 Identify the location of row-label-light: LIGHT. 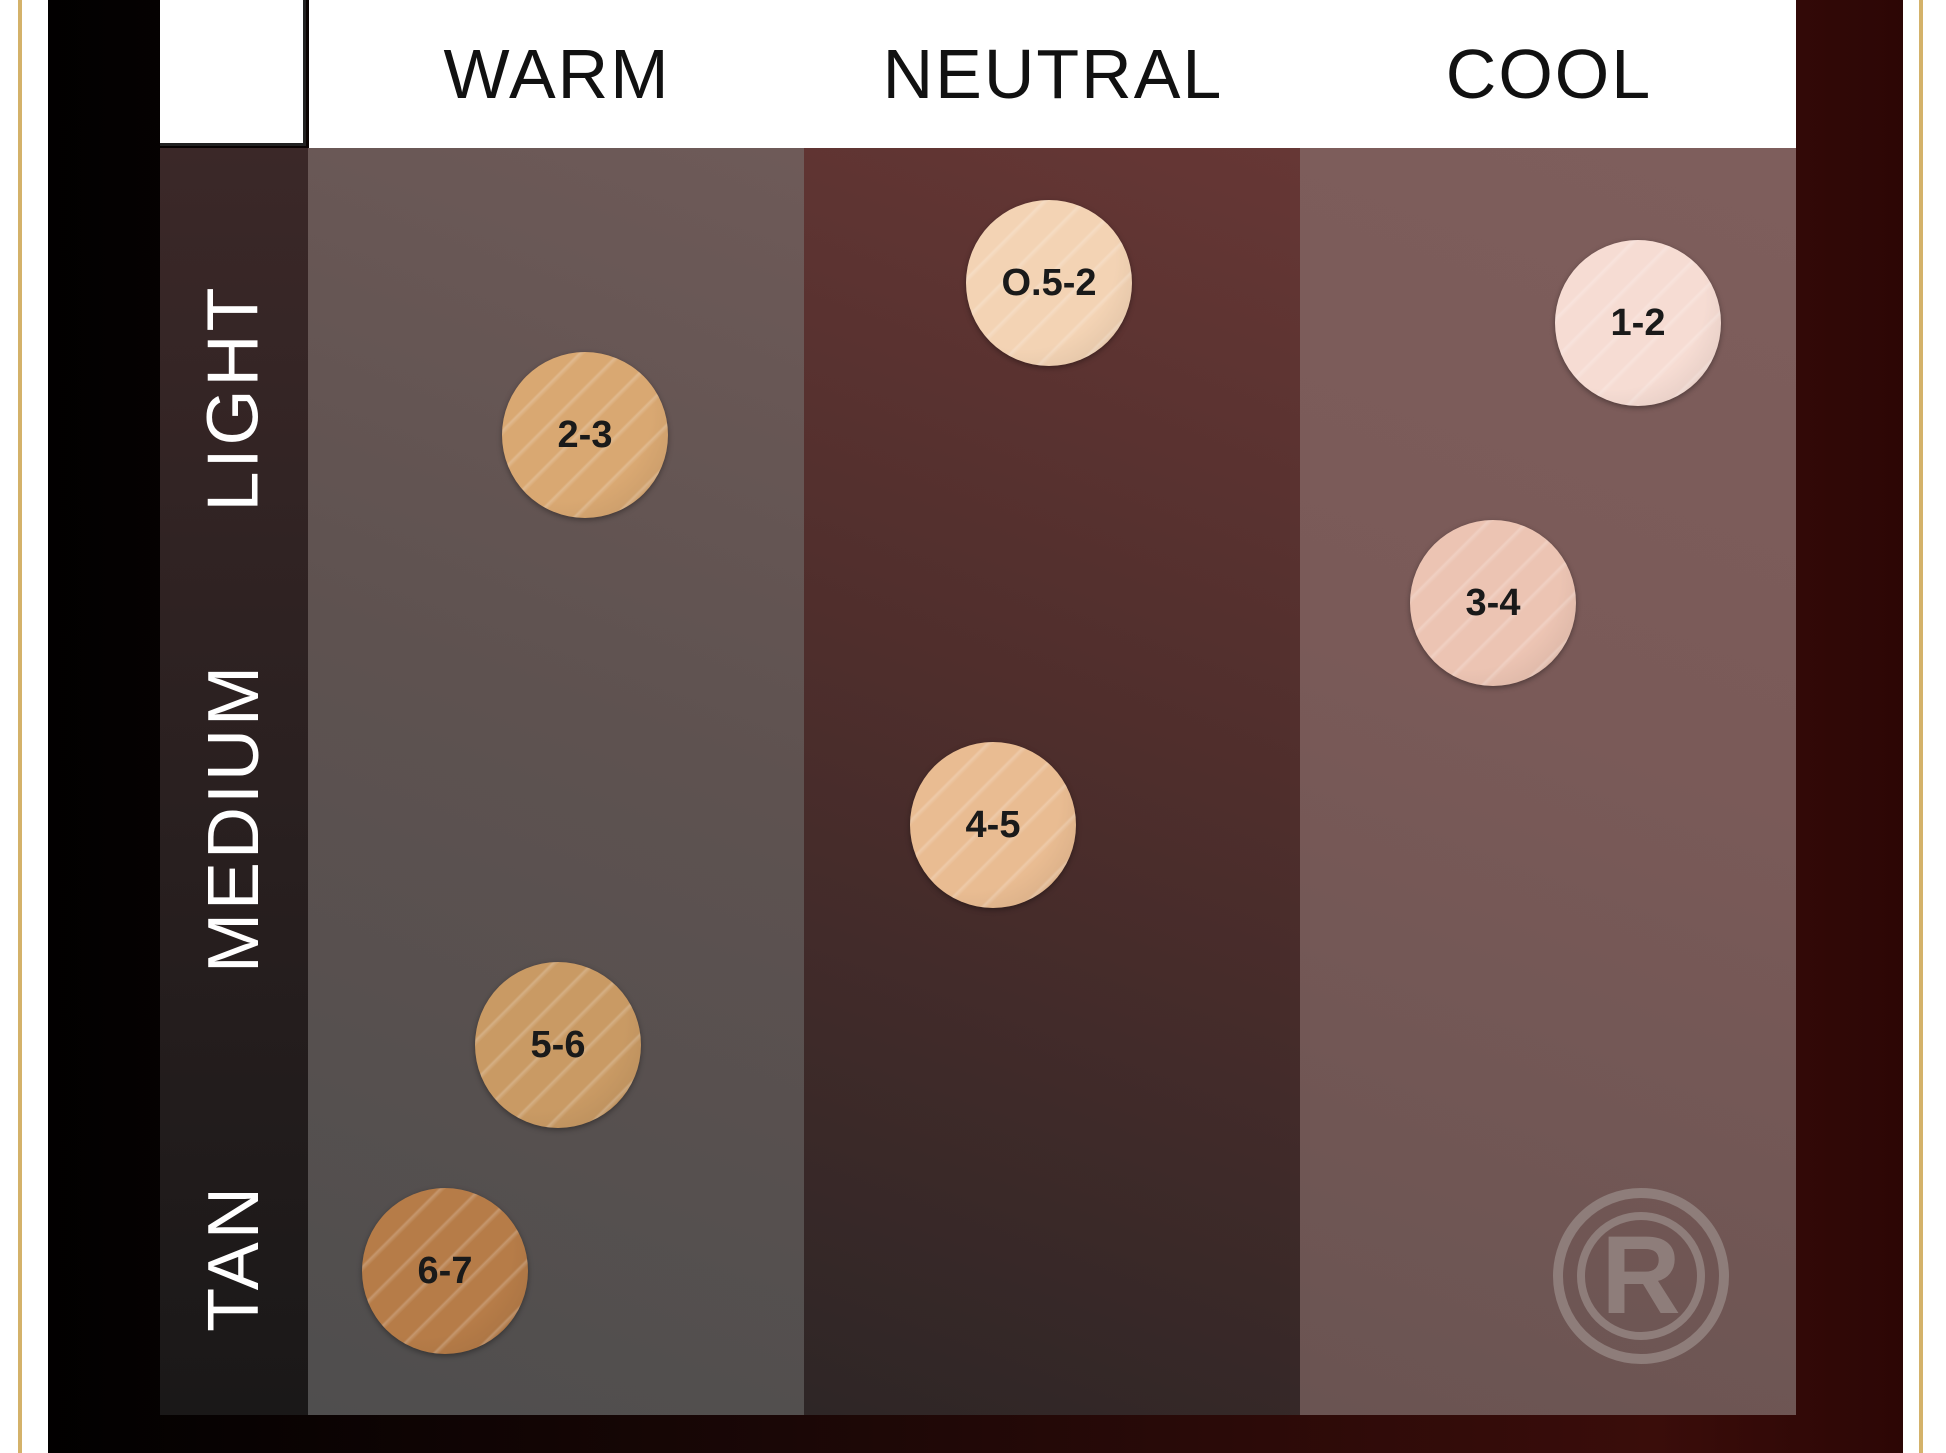
(234, 398).